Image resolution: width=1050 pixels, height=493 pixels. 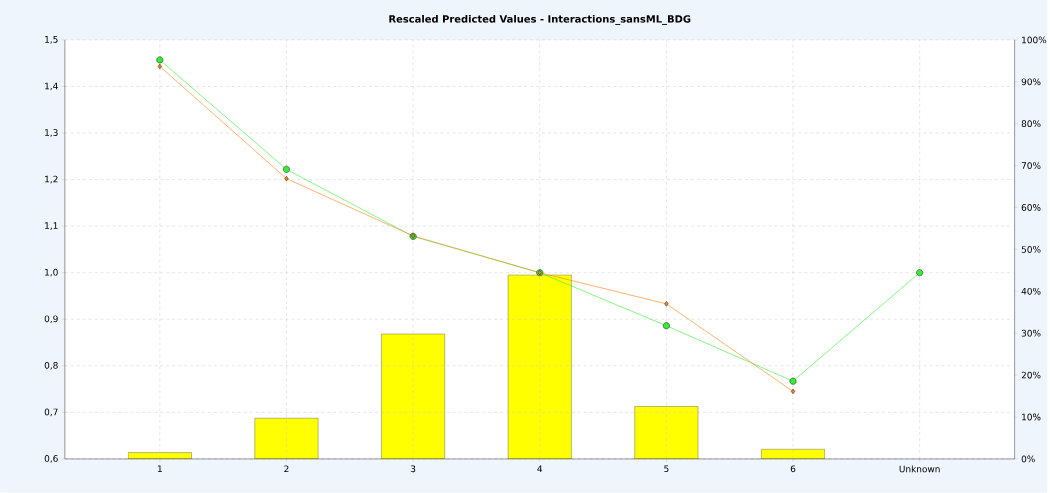 I want to click on y2-tick-label: 40%, so click(x=1031, y=291).